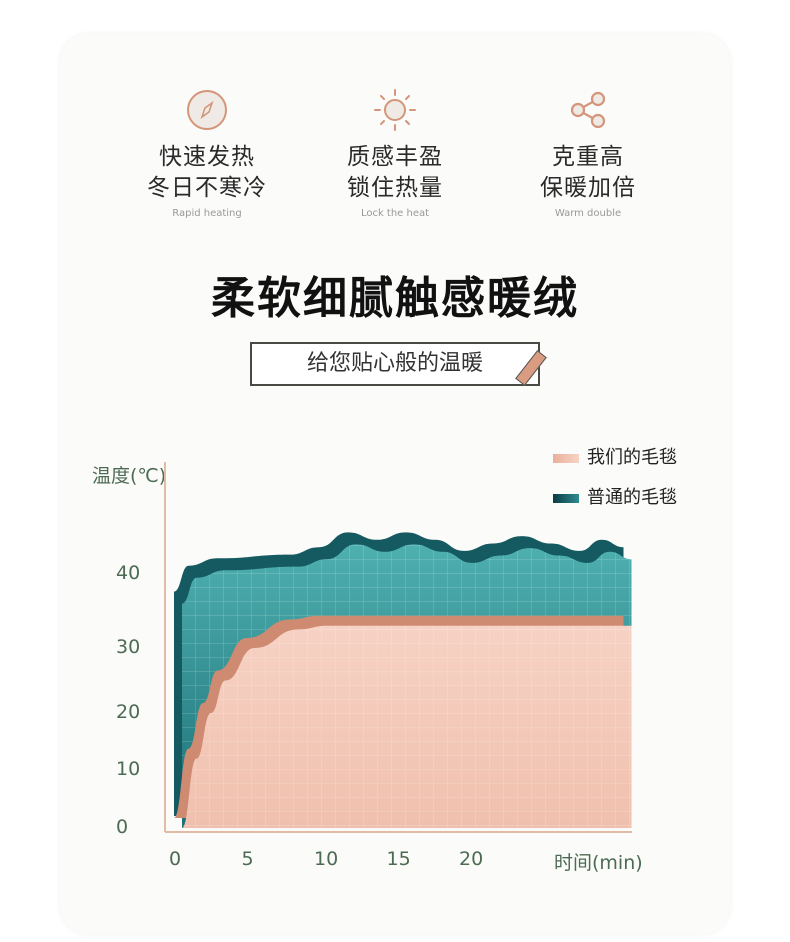 The image size is (790, 942). I want to click on y-tick-label: 0, so click(122, 827).